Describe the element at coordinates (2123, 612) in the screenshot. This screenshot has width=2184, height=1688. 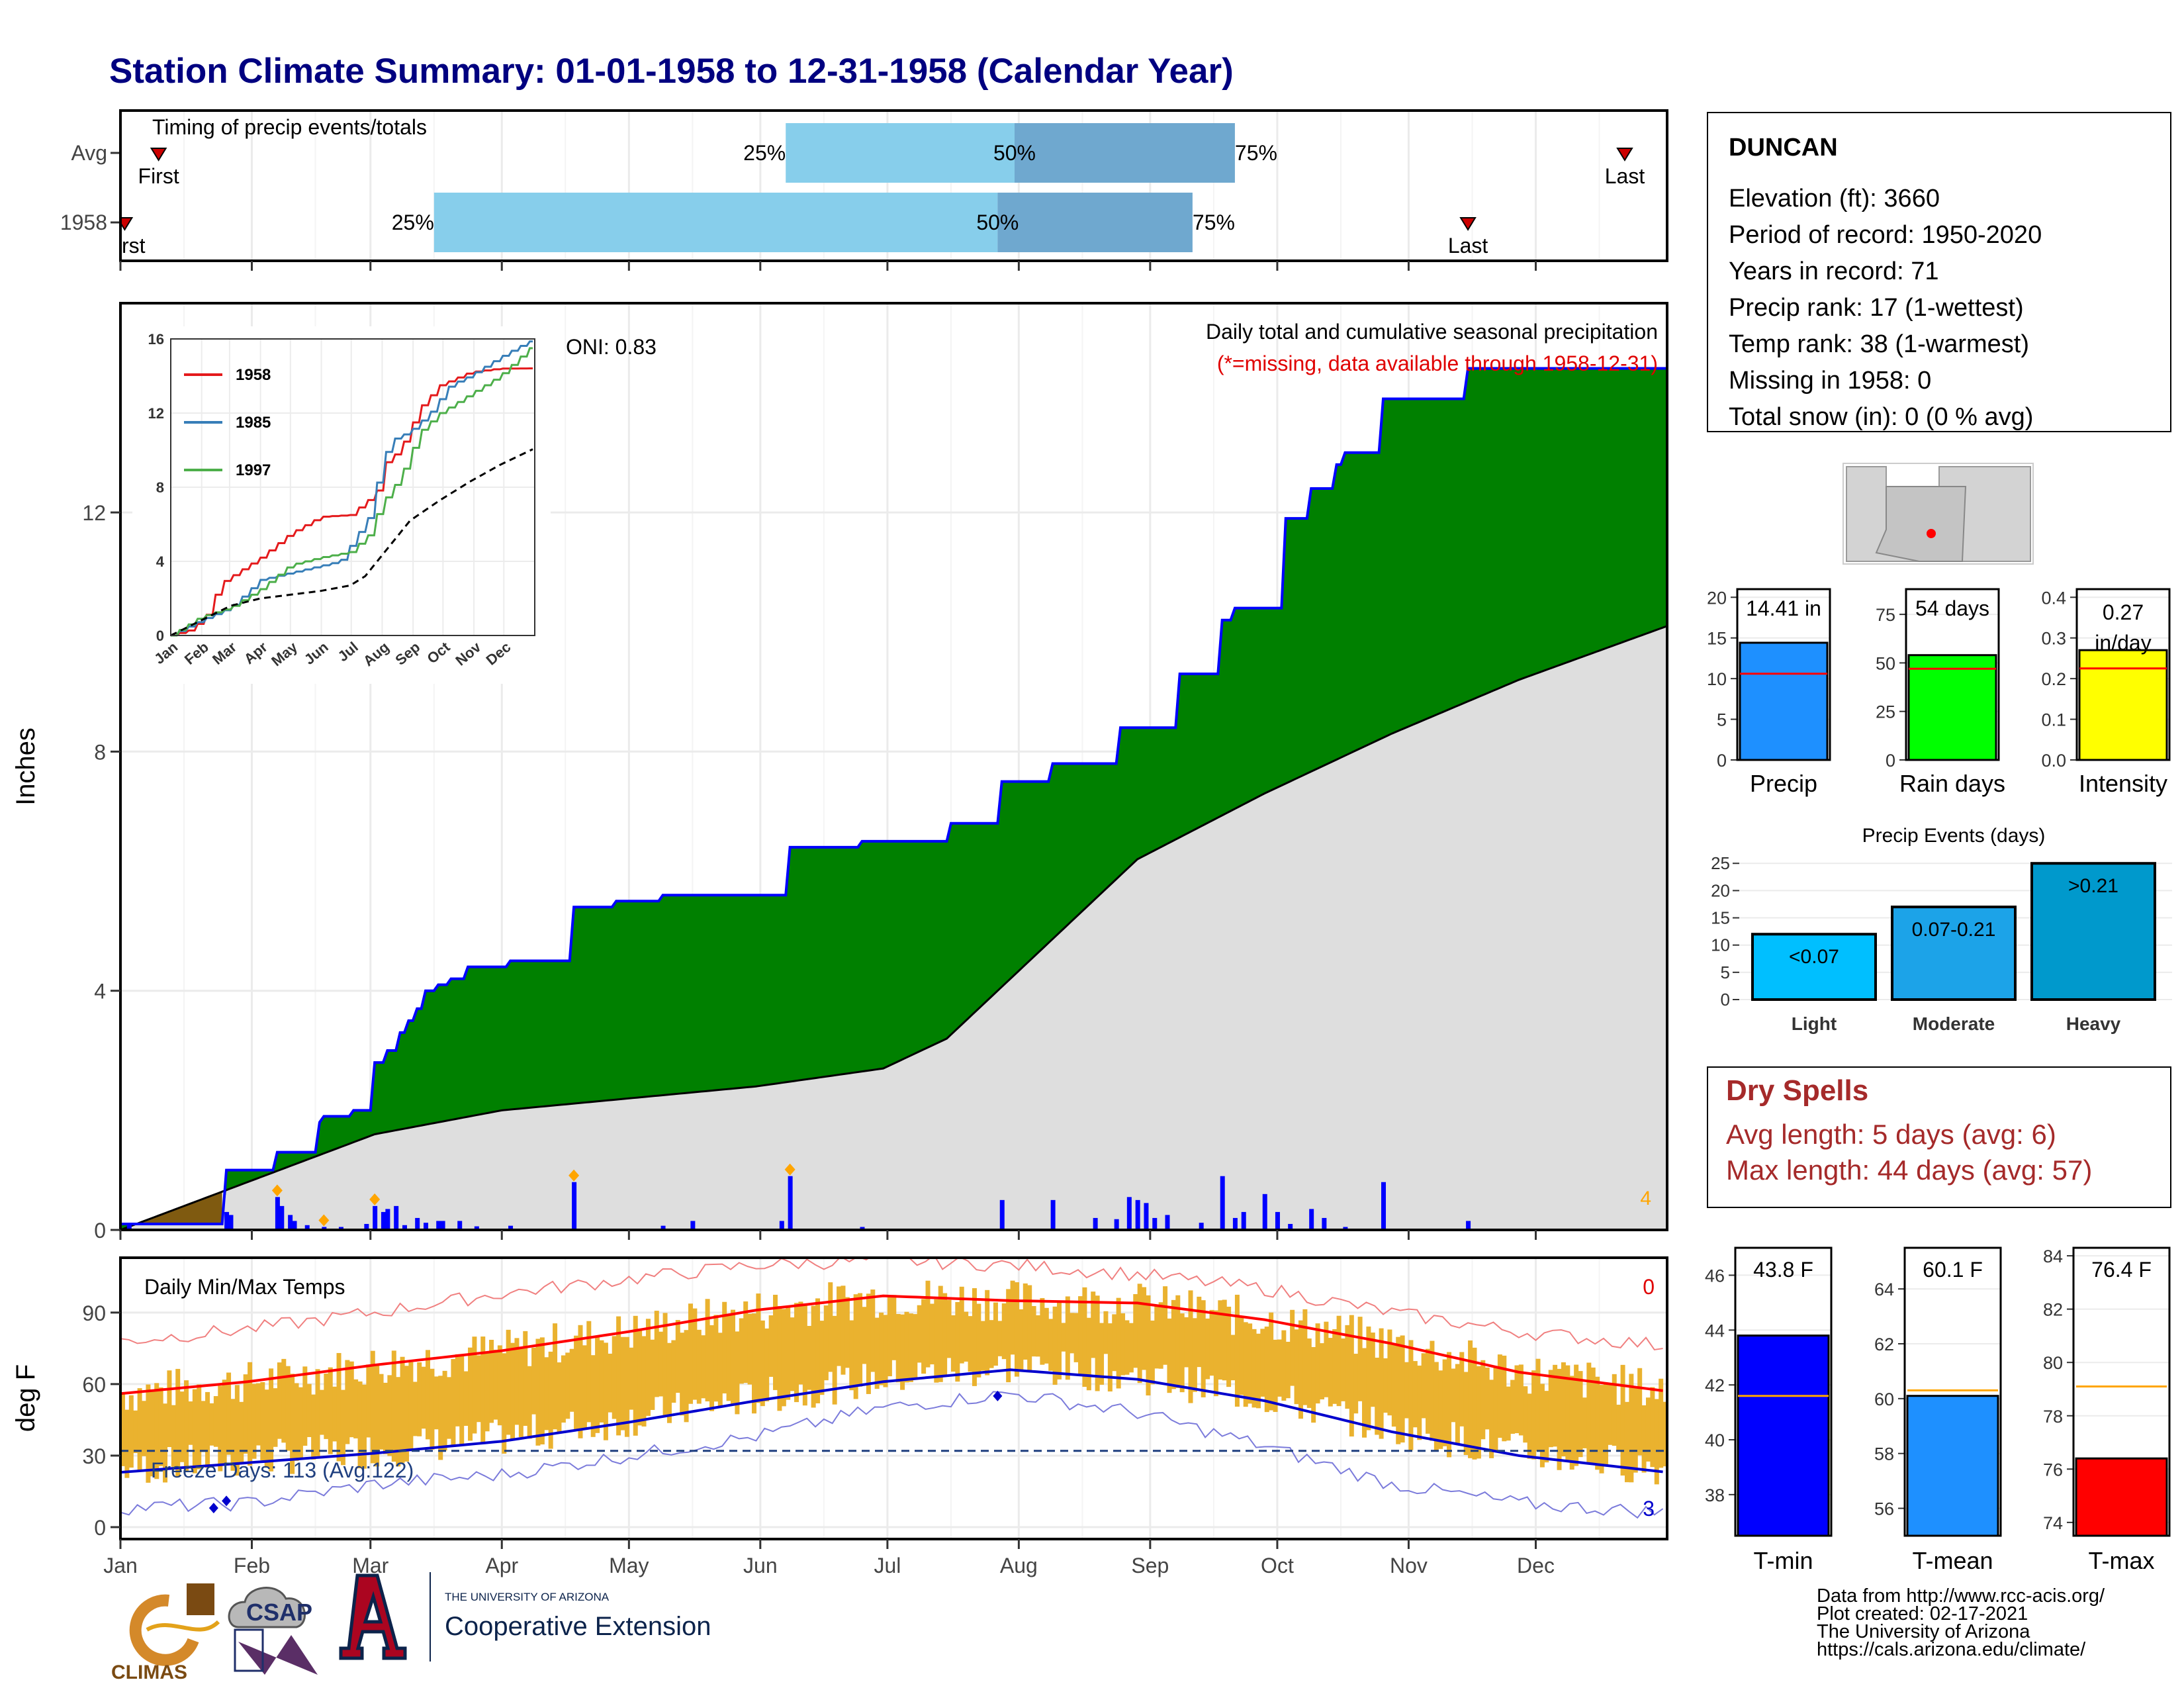
I see `summary-value-label: 0.27` at that location.